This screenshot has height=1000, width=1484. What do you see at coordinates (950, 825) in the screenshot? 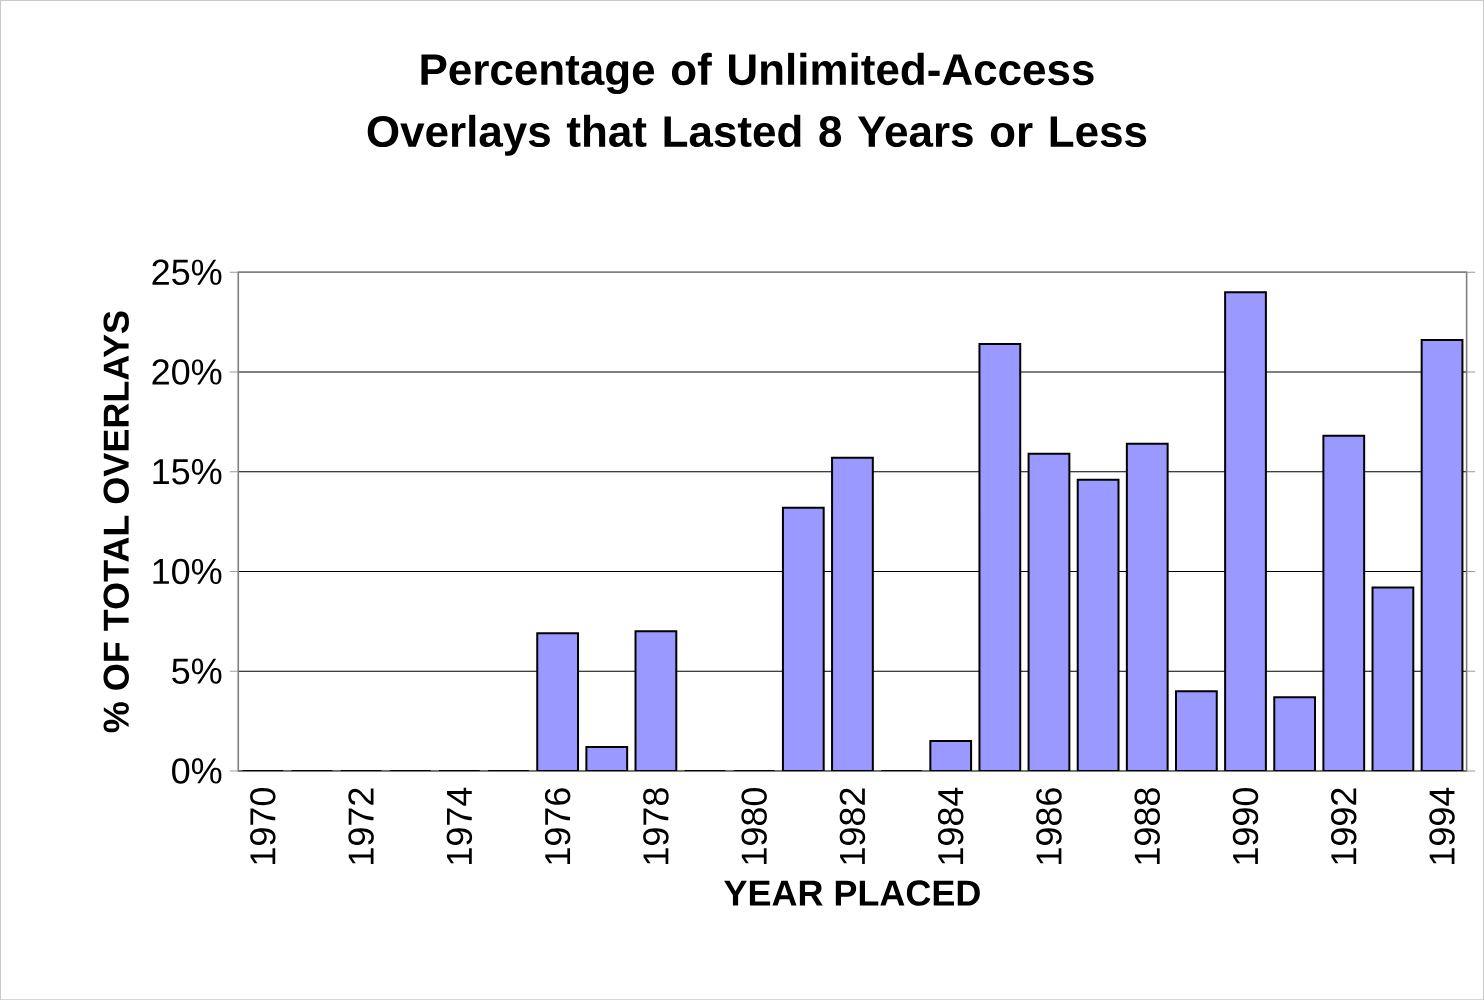
I see `x-tick-label: 1984` at bounding box center [950, 825].